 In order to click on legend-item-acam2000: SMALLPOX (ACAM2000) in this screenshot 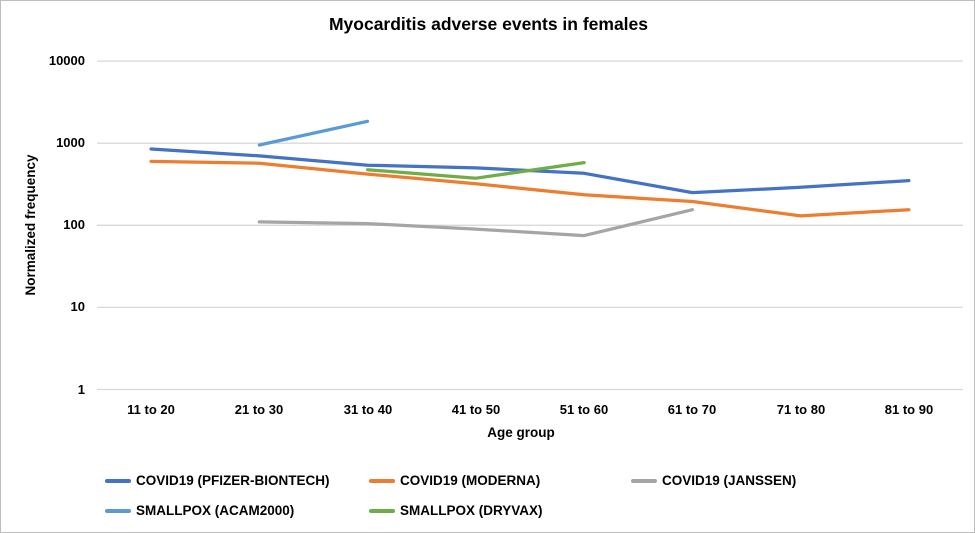, I will do `click(199, 510)`.